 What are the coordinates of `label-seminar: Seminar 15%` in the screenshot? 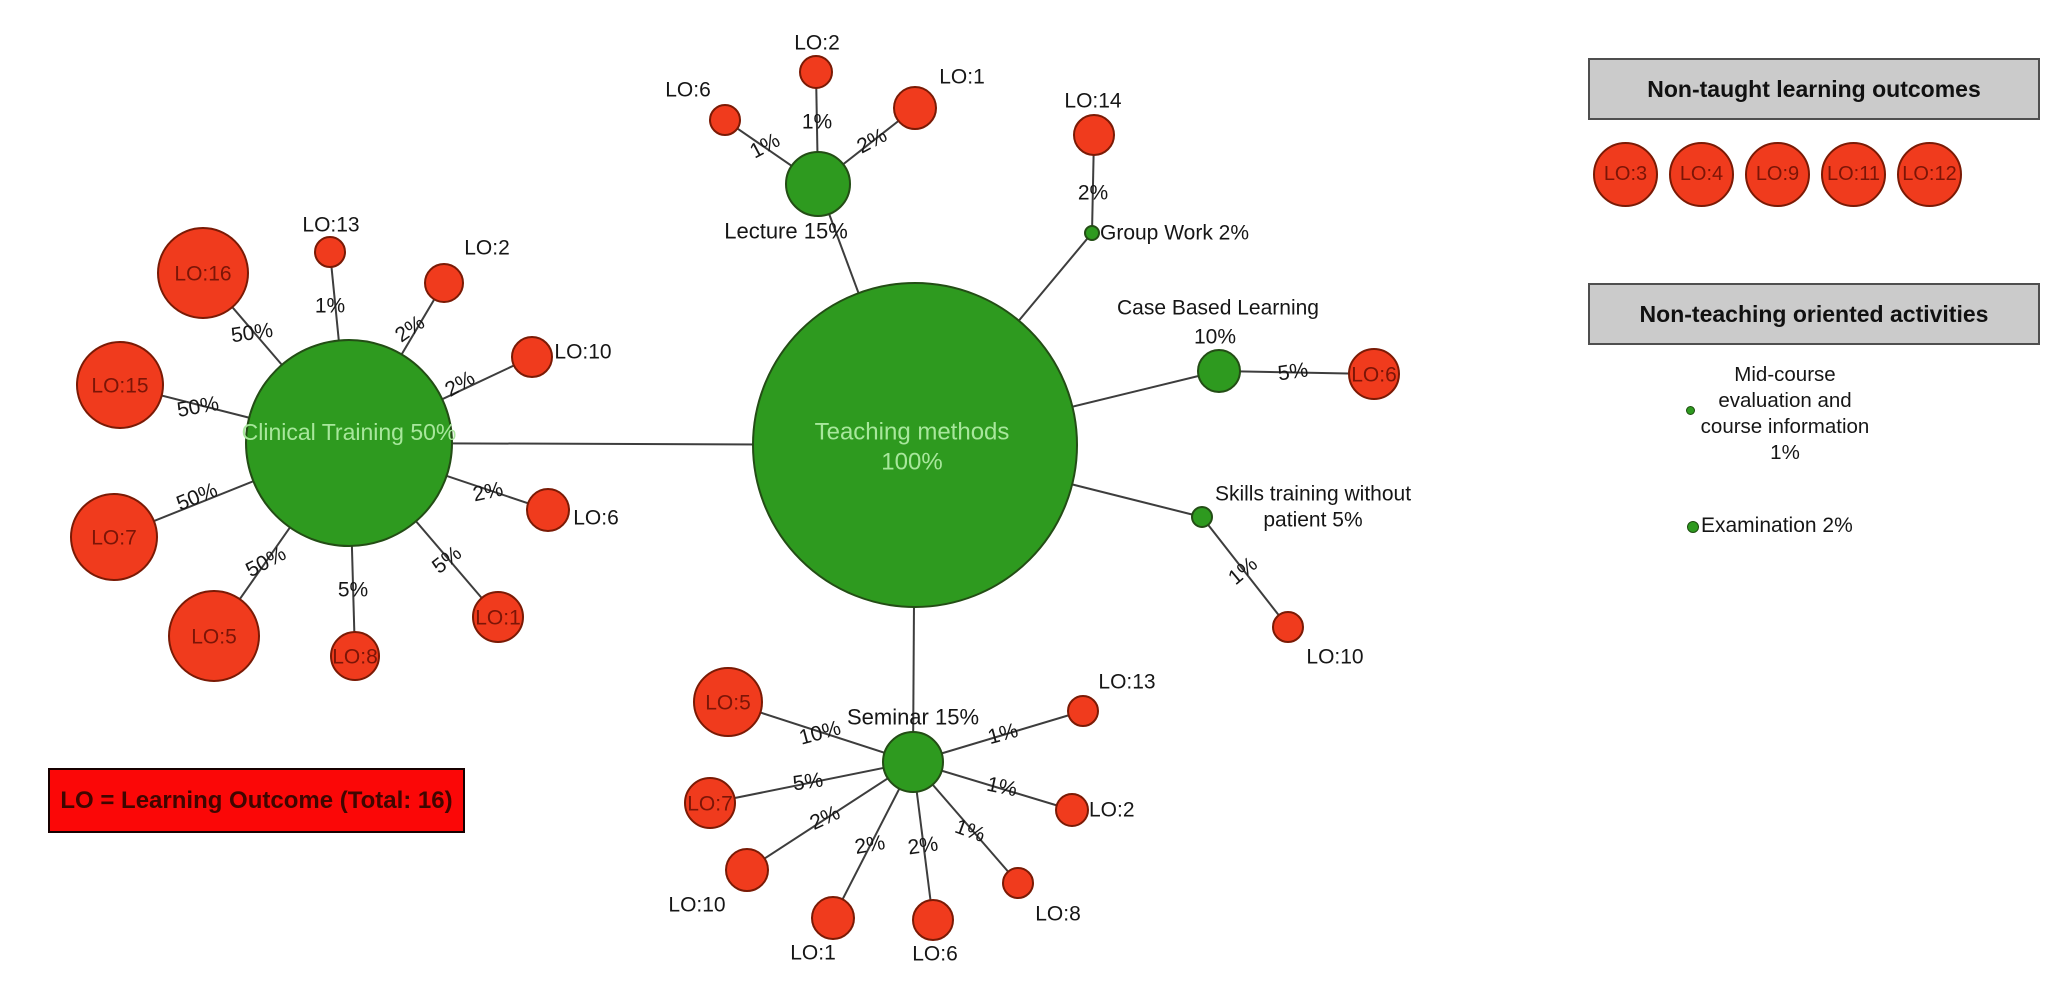 It's located at (913, 717).